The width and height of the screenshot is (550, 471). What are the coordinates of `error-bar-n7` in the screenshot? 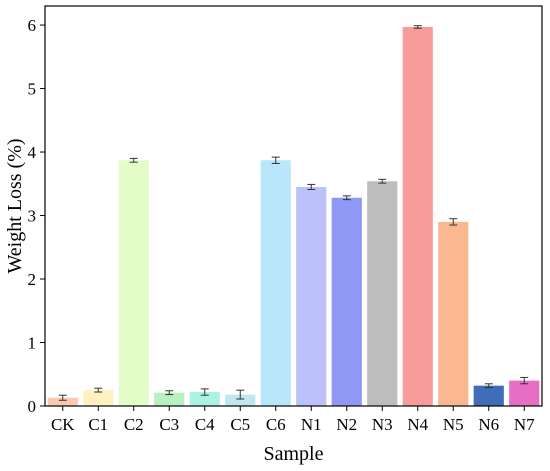 It's located at (524, 380).